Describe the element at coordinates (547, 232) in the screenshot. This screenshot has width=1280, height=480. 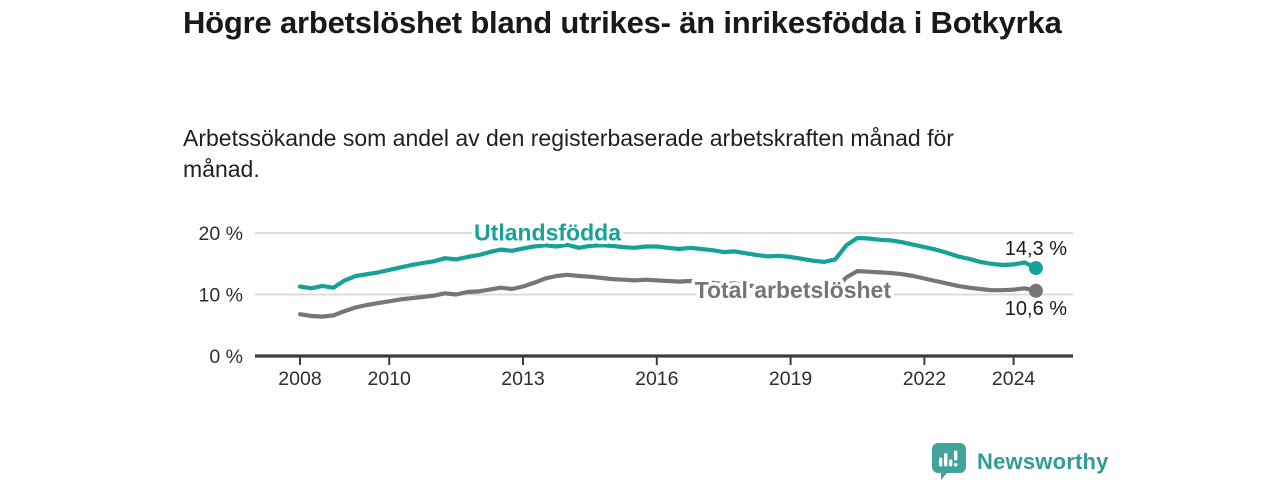
I see `series-label: Utlandsfödda` at that location.